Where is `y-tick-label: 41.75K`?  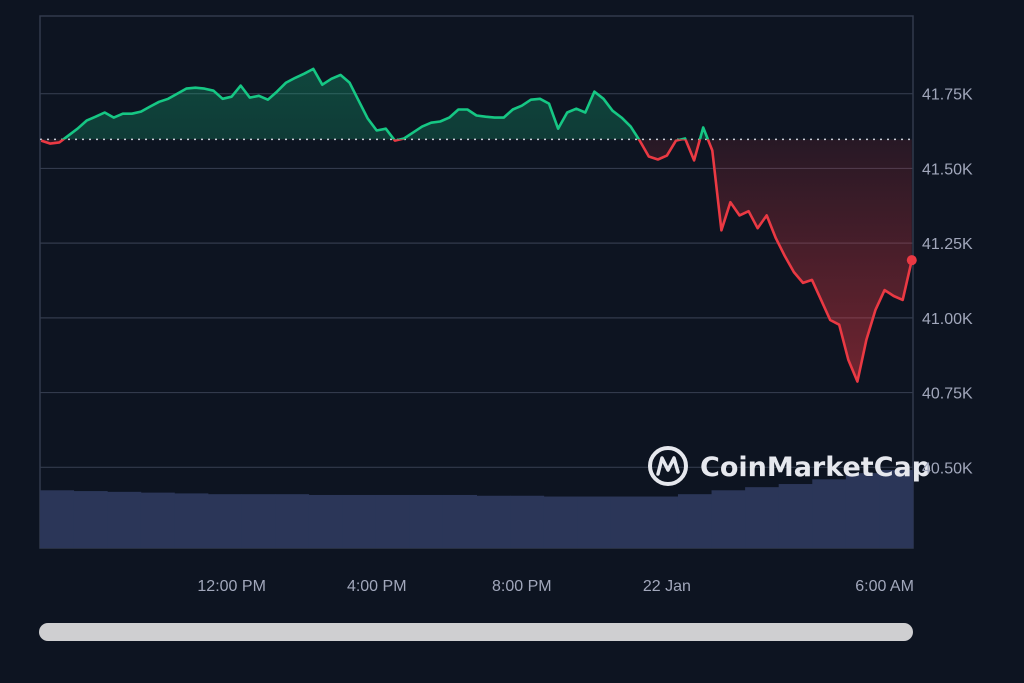 y-tick-label: 41.75K is located at coordinates (947, 95).